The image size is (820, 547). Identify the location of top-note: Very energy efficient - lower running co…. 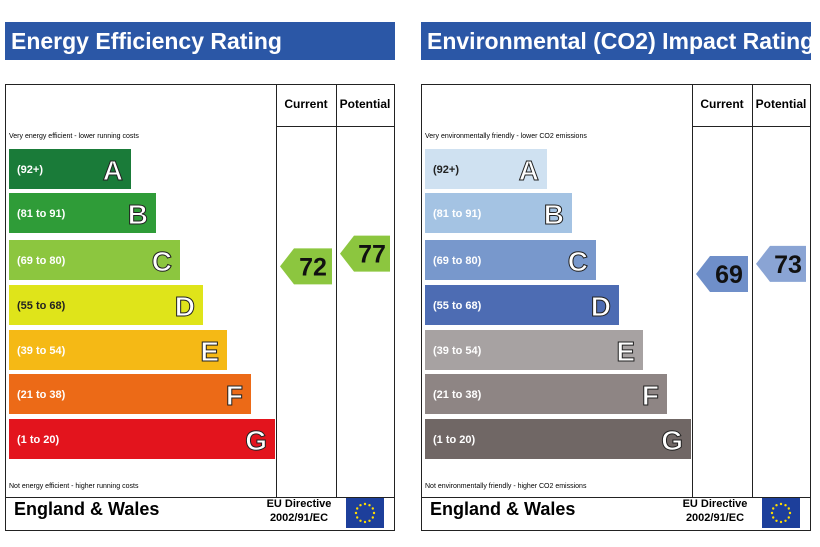
(74, 136).